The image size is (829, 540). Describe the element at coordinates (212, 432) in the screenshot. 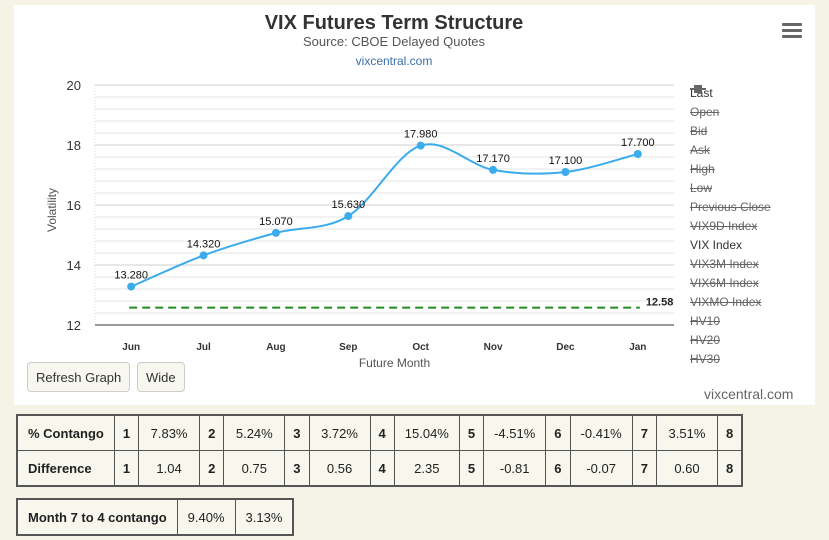

I see `contango-index: 2` at that location.